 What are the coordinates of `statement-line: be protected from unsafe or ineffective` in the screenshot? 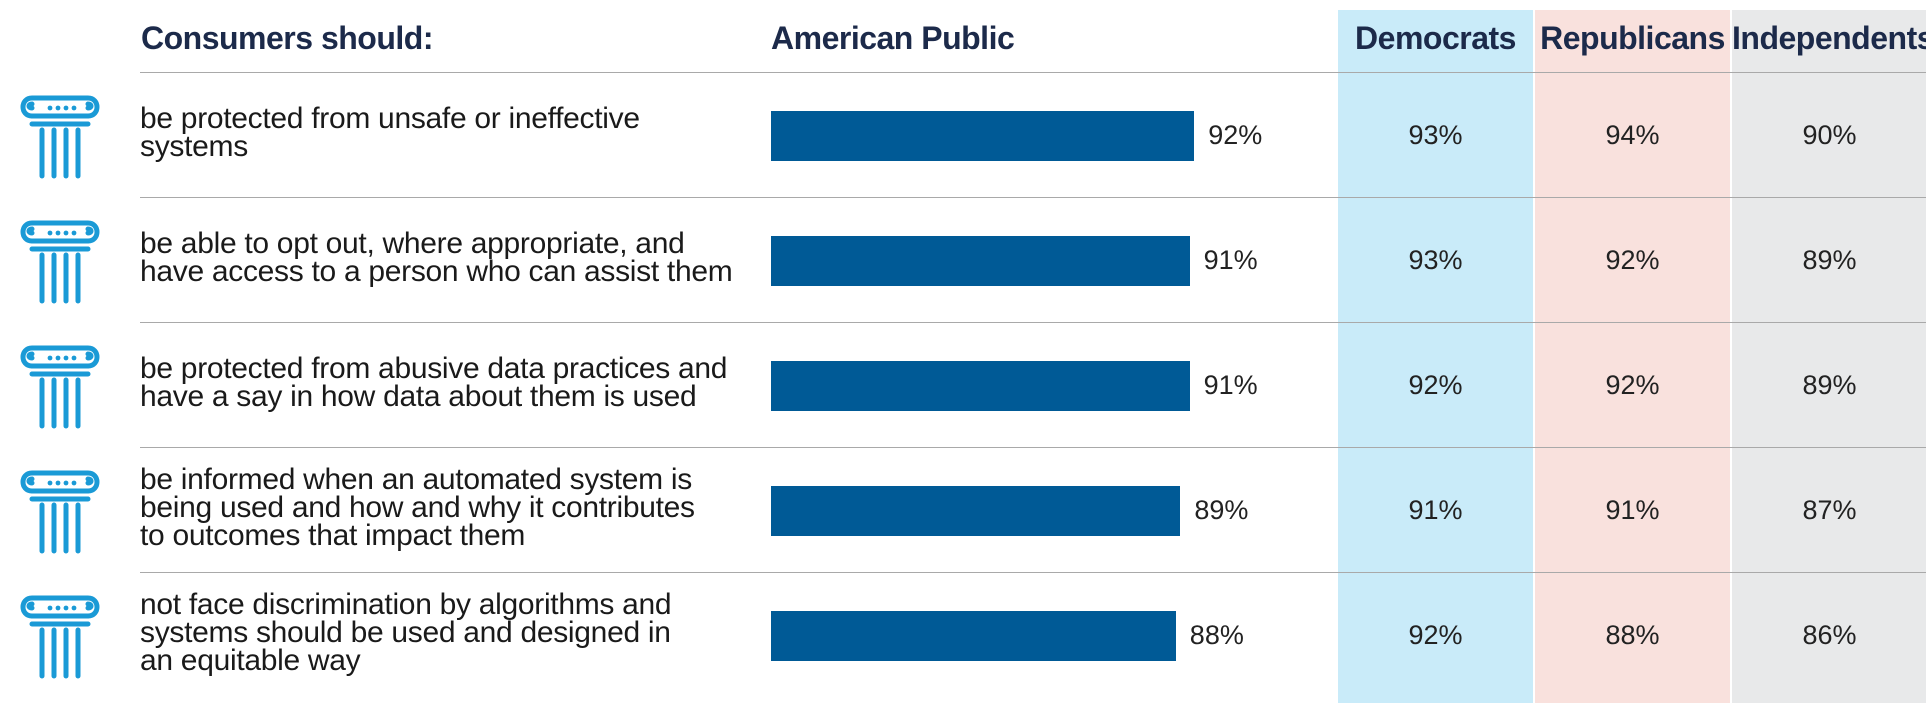 It's located at (390, 118).